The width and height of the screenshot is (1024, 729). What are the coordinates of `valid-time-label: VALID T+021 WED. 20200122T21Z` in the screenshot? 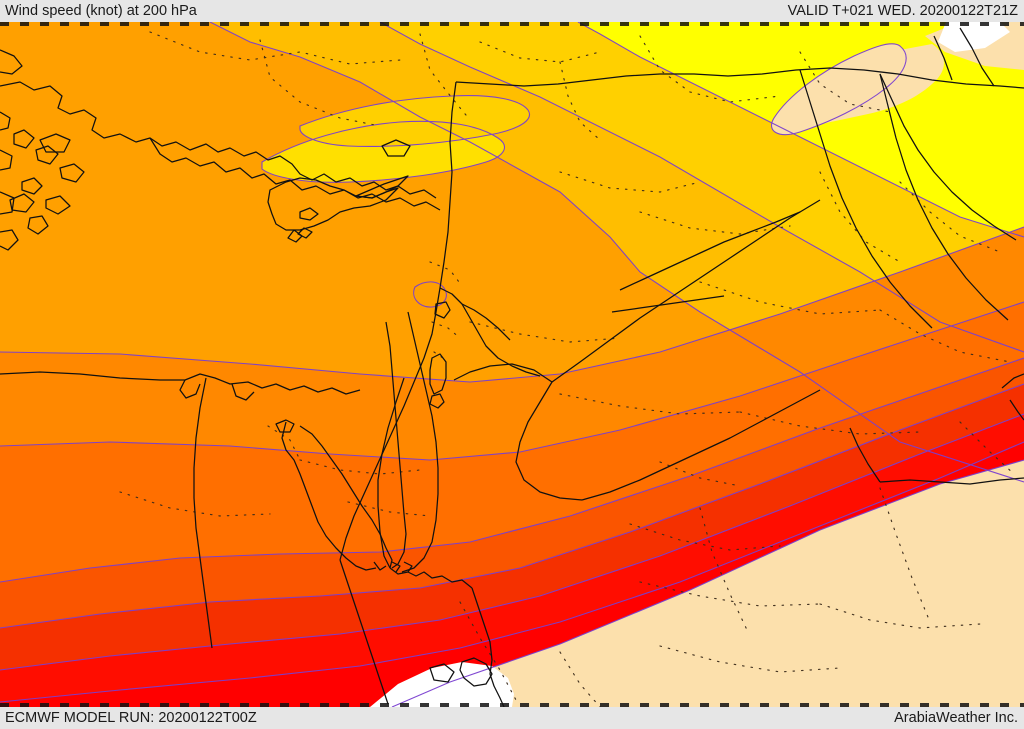 It's located at (902, 11).